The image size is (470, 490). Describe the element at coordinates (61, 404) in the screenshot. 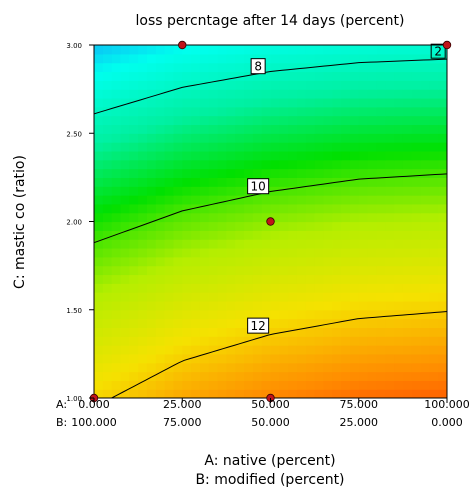

I see `x-row-a-prefix: A:` at that location.